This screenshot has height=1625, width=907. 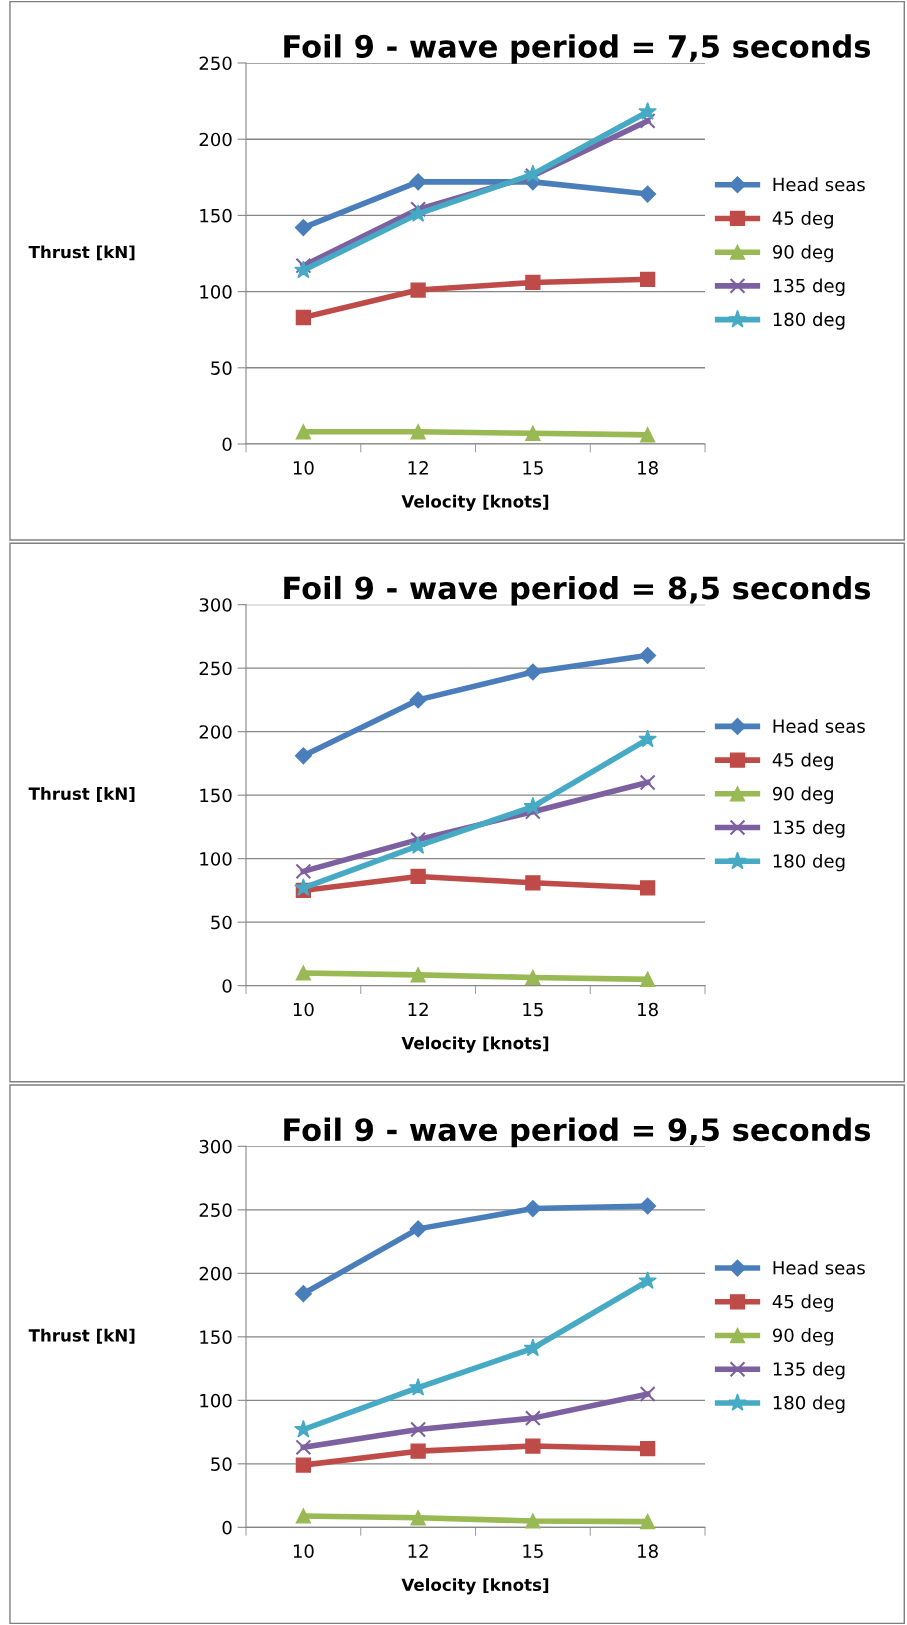 What do you see at coordinates (577, 1132) in the screenshot?
I see `chart-title: Foil 9 - wave period = 9,5 seconds` at bounding box center [577, 1132].